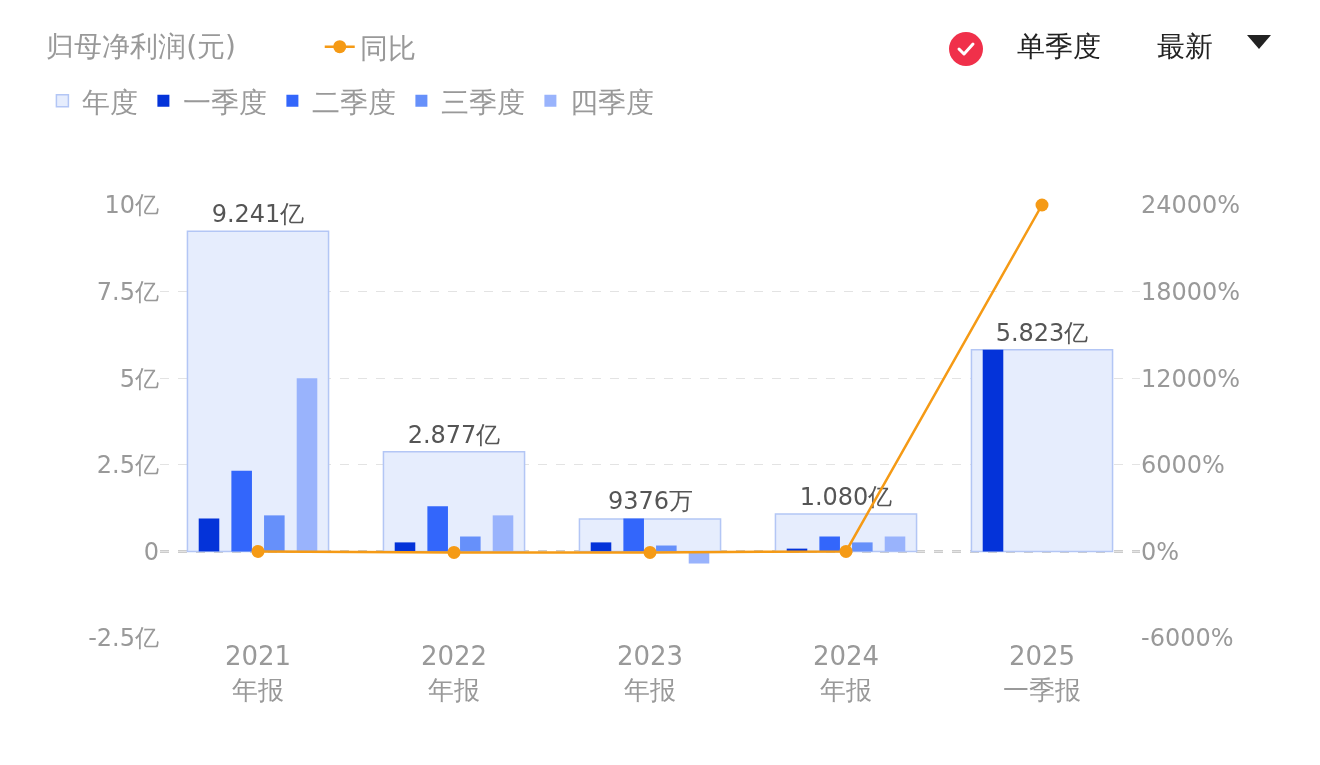 Image resolution: width=1320 pixels, height=765 pixels. What do you see at coordinates (651, 501) in the screenshot?
I see `annotation: 9376万` at bounding box center [651, 501].